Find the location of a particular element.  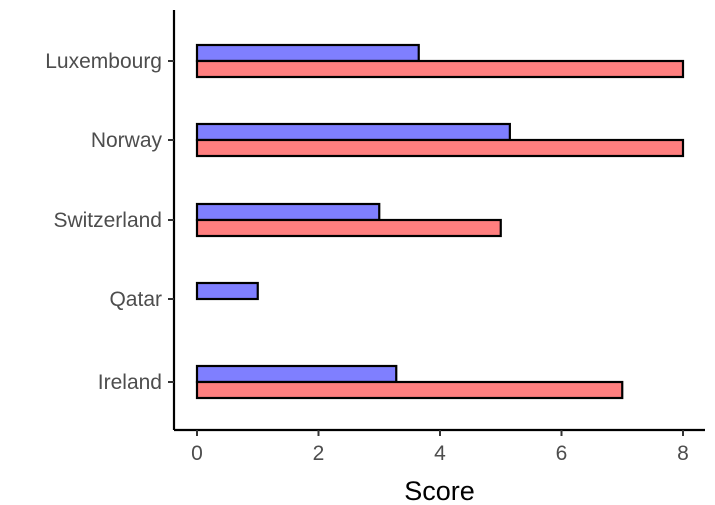

x-axis: 0 2 4 6 8 is located at coordinates (439, 446).